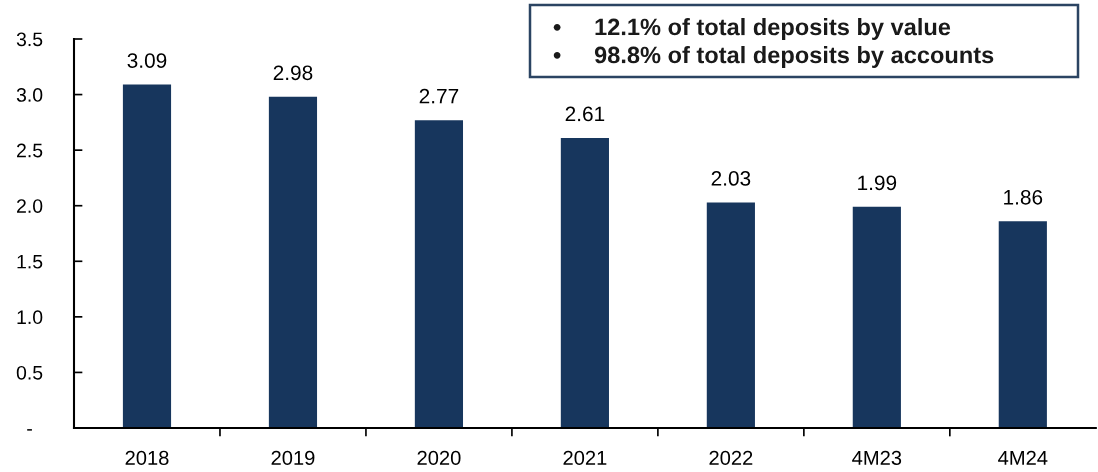 This screenshot has height=472, width=1098. What do you see at coordinates (293, 458) in the screenshot?
I see `x-tick-label: 2019` at bounding box center [293, 458].